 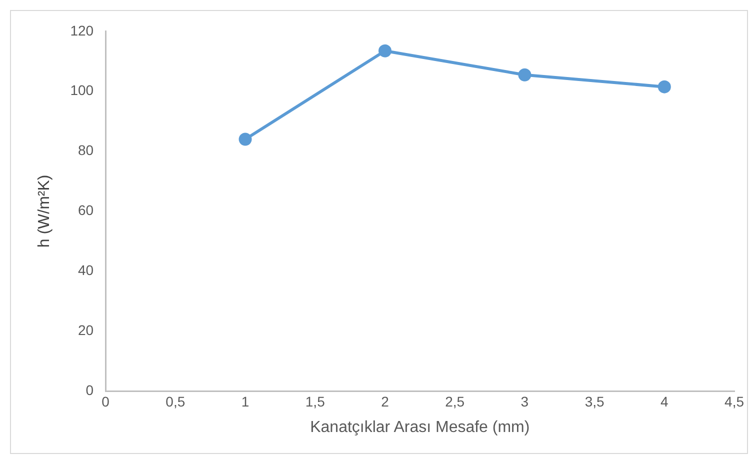 What do you see at coordinates (82, 90) in the screenshot?
I see `y-tick-label: 100` at bounding box center [82, 90].